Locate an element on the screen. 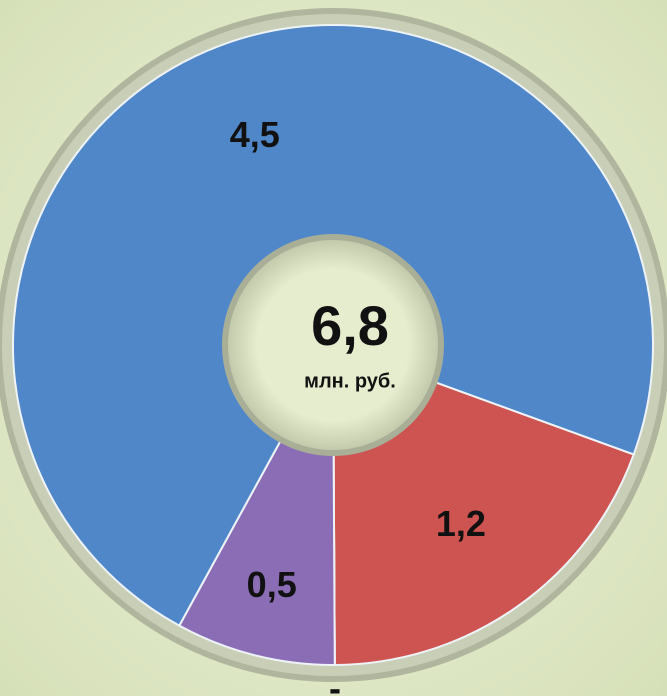 The width and height of the screenshot is (667, 696). data-label: 4,5 is located at coordinates (255, 134).